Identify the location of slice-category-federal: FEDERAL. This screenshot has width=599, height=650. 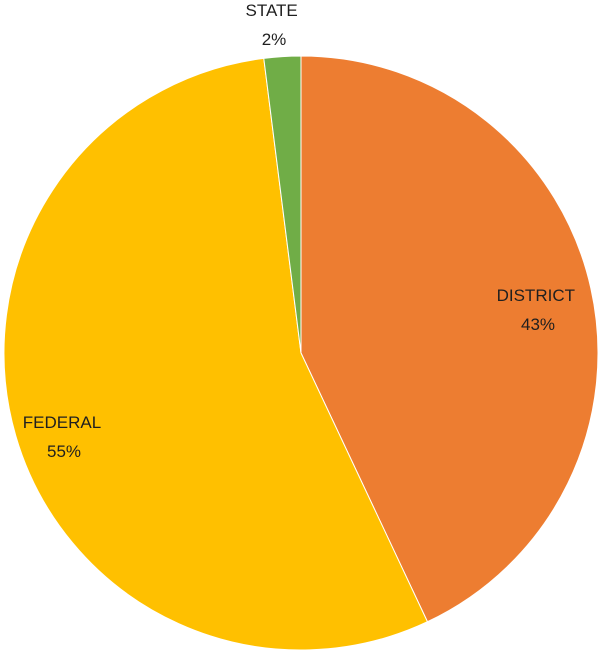
(62, 422).